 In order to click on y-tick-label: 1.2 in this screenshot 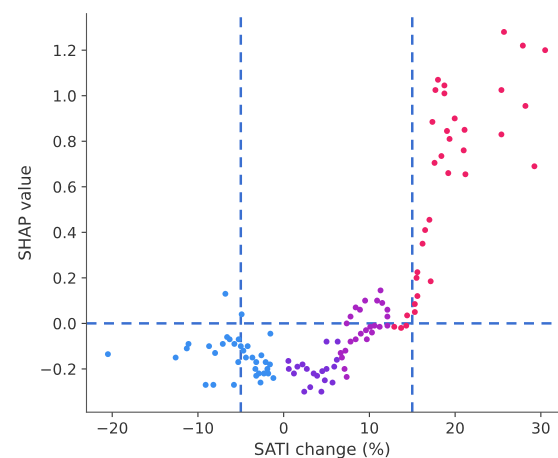, I will do `click(65, 50)`.